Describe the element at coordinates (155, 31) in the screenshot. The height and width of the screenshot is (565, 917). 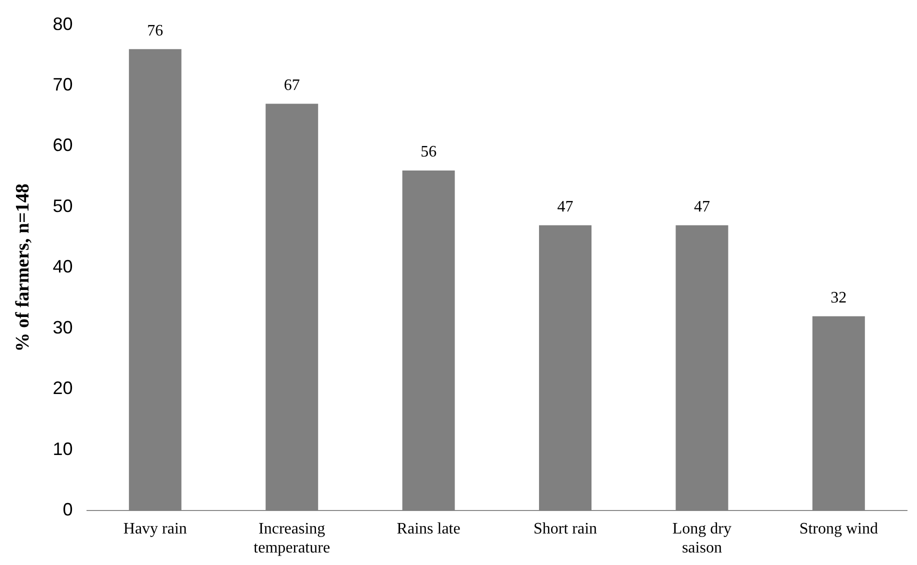
I see `data-label: 76` at that location.